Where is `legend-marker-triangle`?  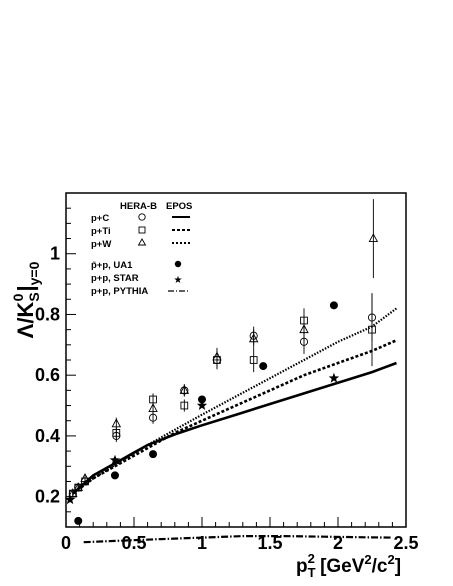
legend-marker-triangle is located at coordinates (142, 242).